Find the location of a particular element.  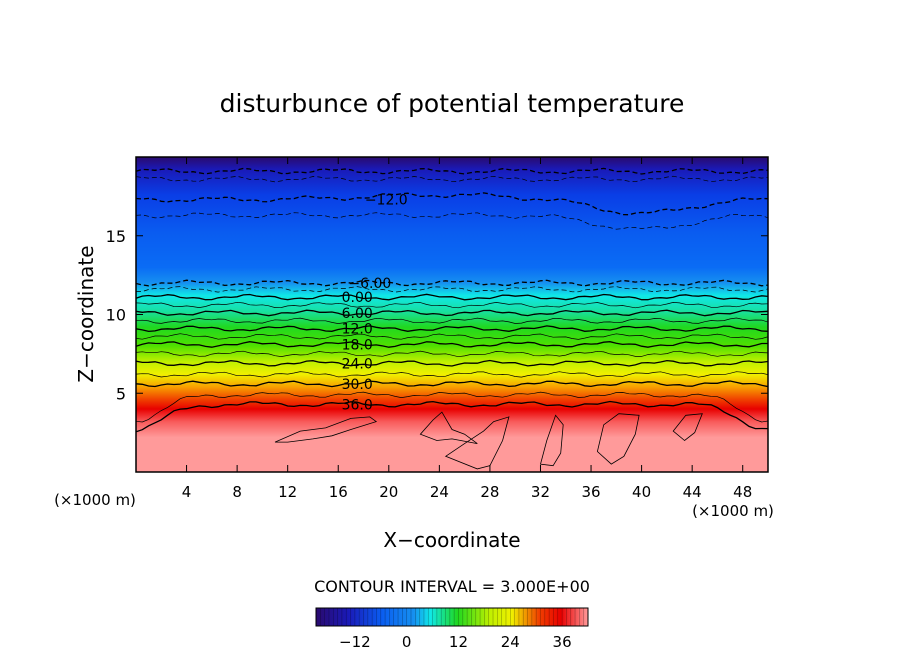

x-tick-label: 4 is located at coordinates (187, 492).